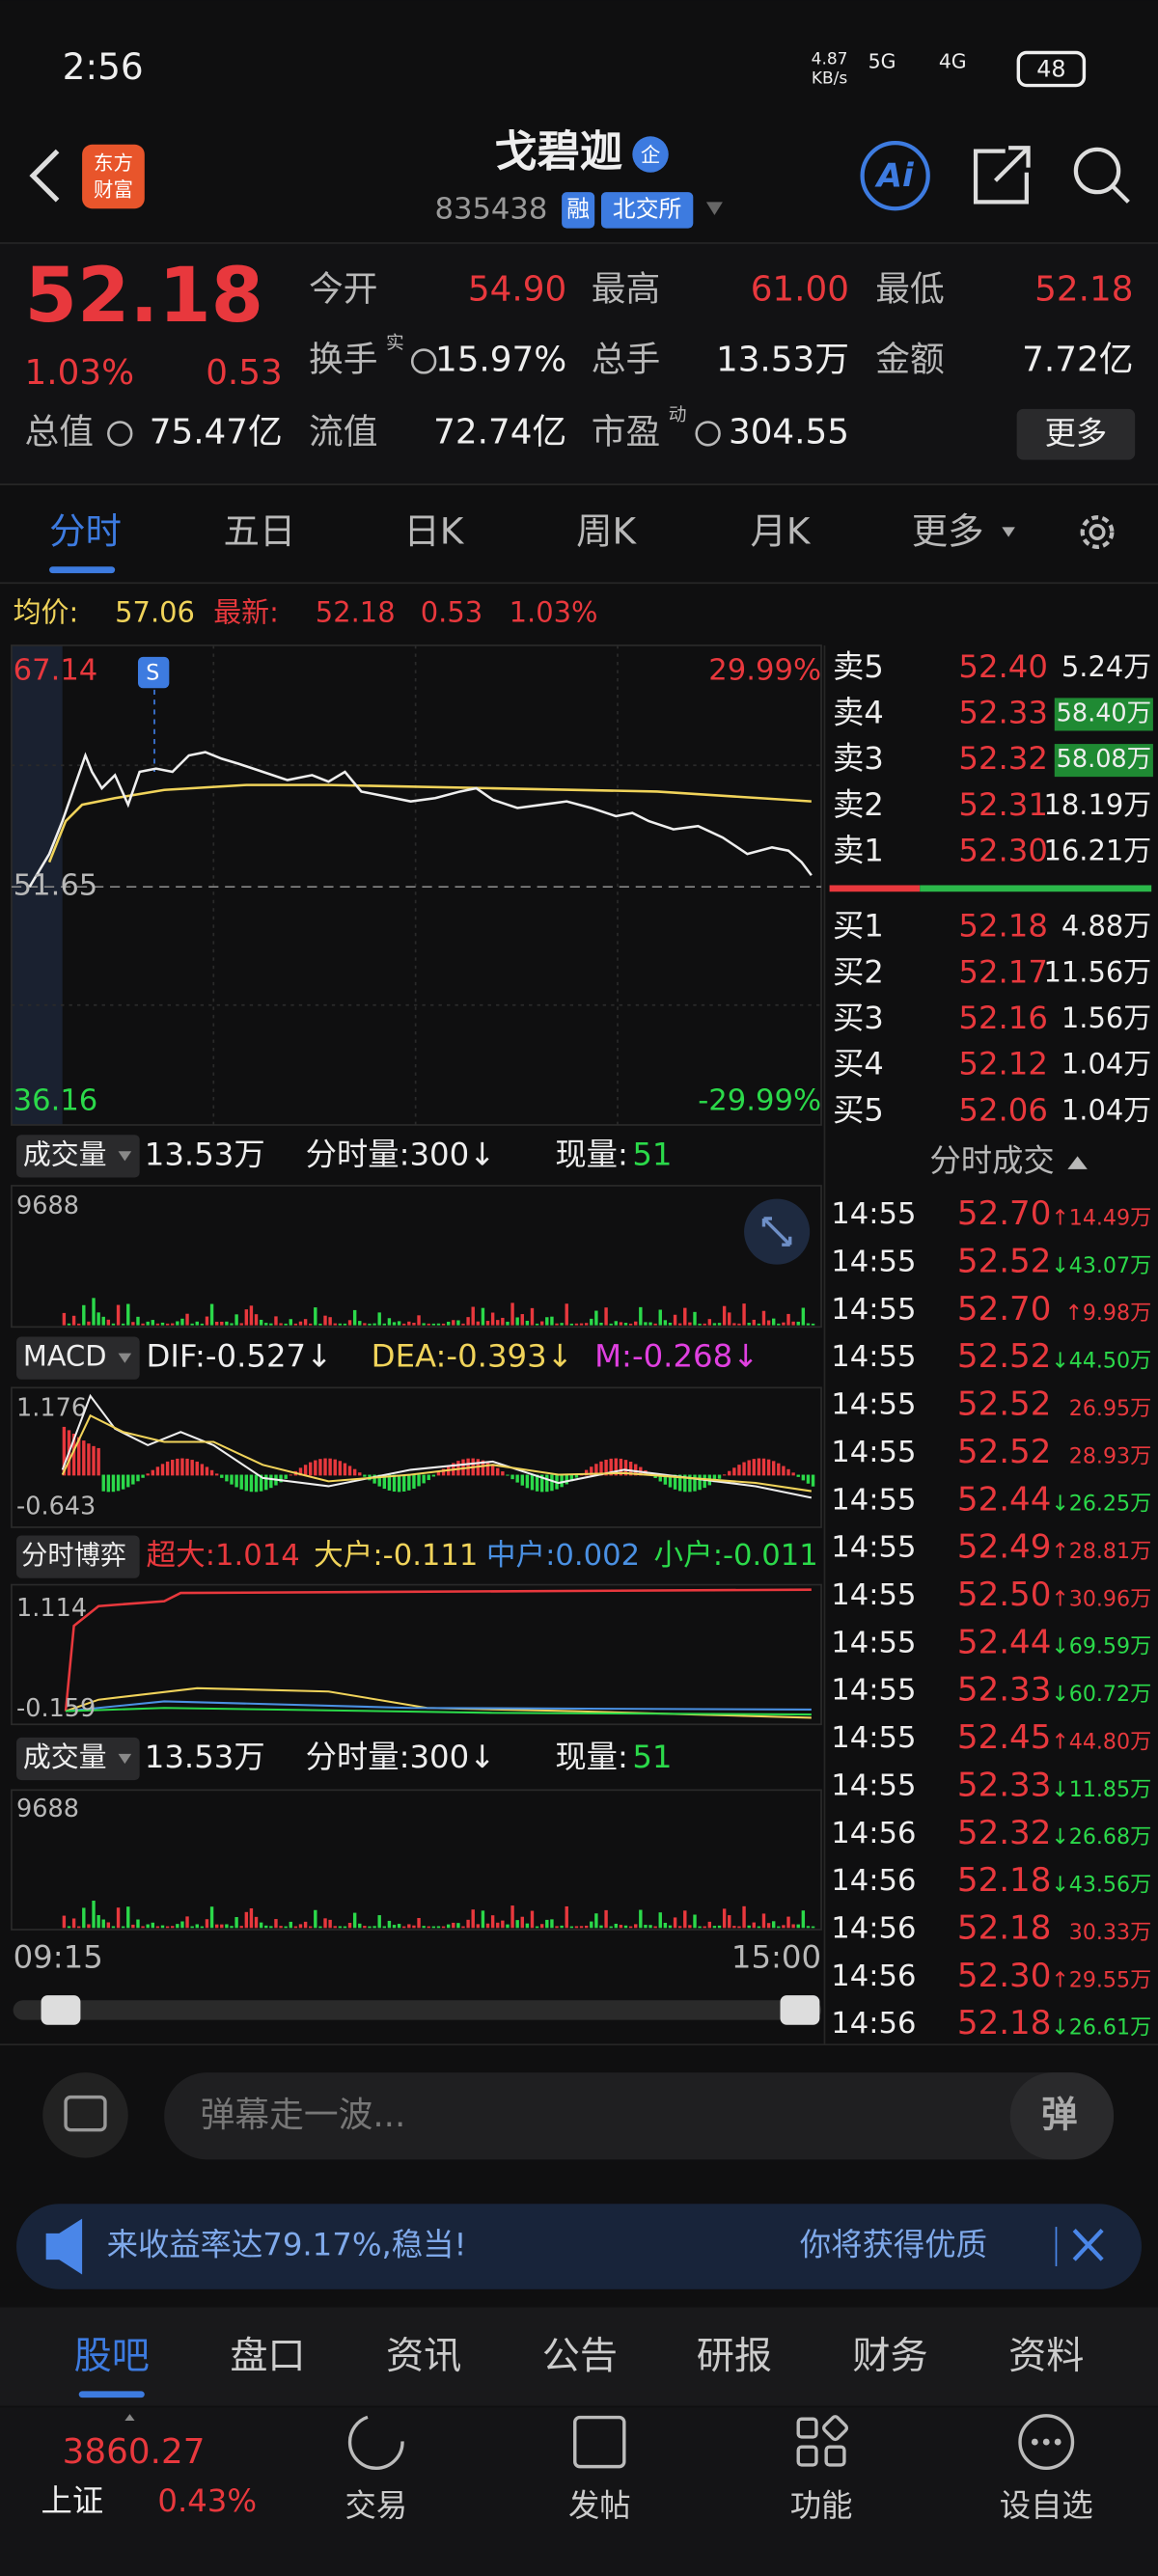  I want to click on banner-text: 来收益率达79.17%,稳当!, so click(287, 2245).